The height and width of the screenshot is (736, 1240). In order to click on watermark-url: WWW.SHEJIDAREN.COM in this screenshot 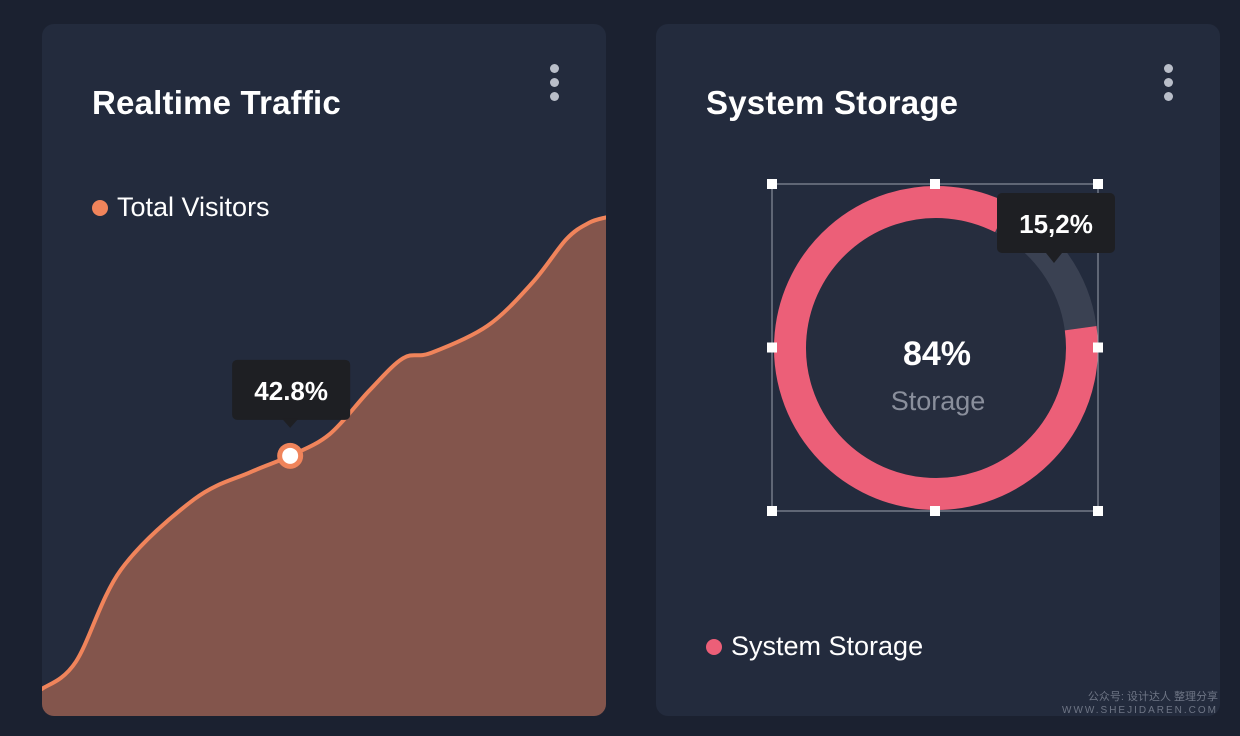, I will do `click(1140, 710)`.